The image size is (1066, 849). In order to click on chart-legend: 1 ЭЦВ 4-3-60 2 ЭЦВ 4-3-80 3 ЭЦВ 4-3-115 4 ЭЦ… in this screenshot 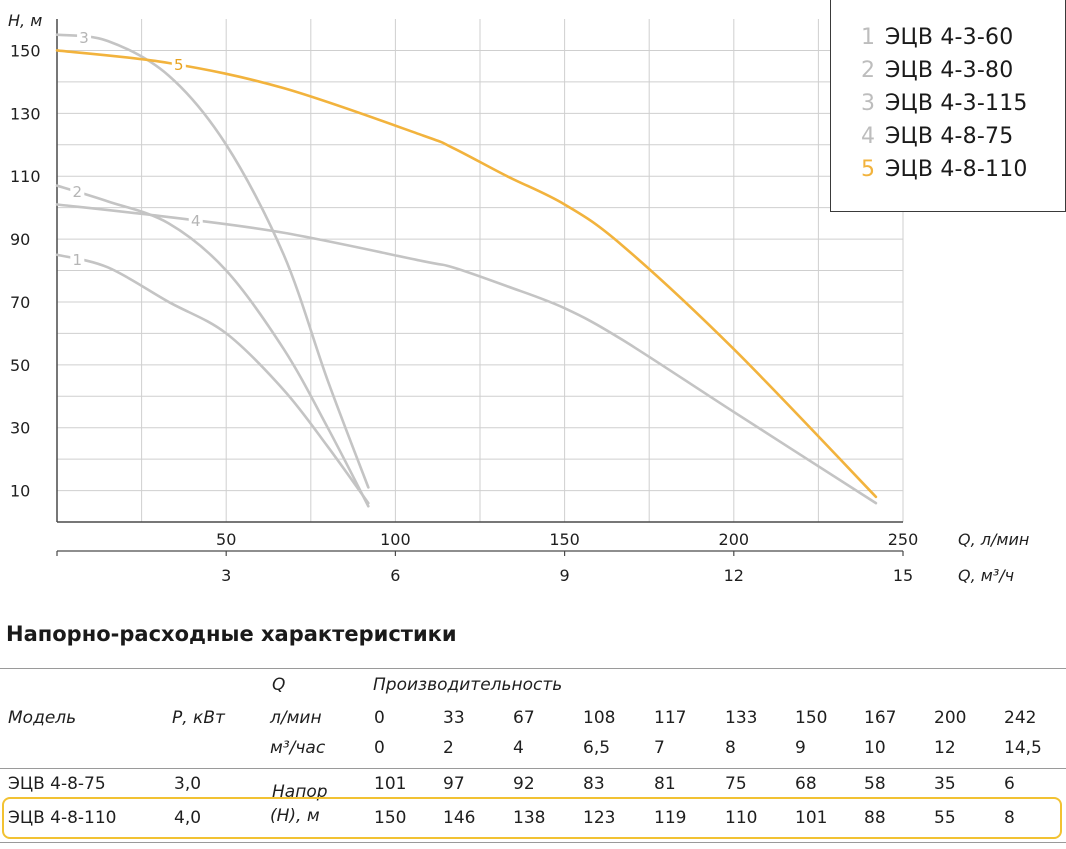, I will do `click(948, 106)`.